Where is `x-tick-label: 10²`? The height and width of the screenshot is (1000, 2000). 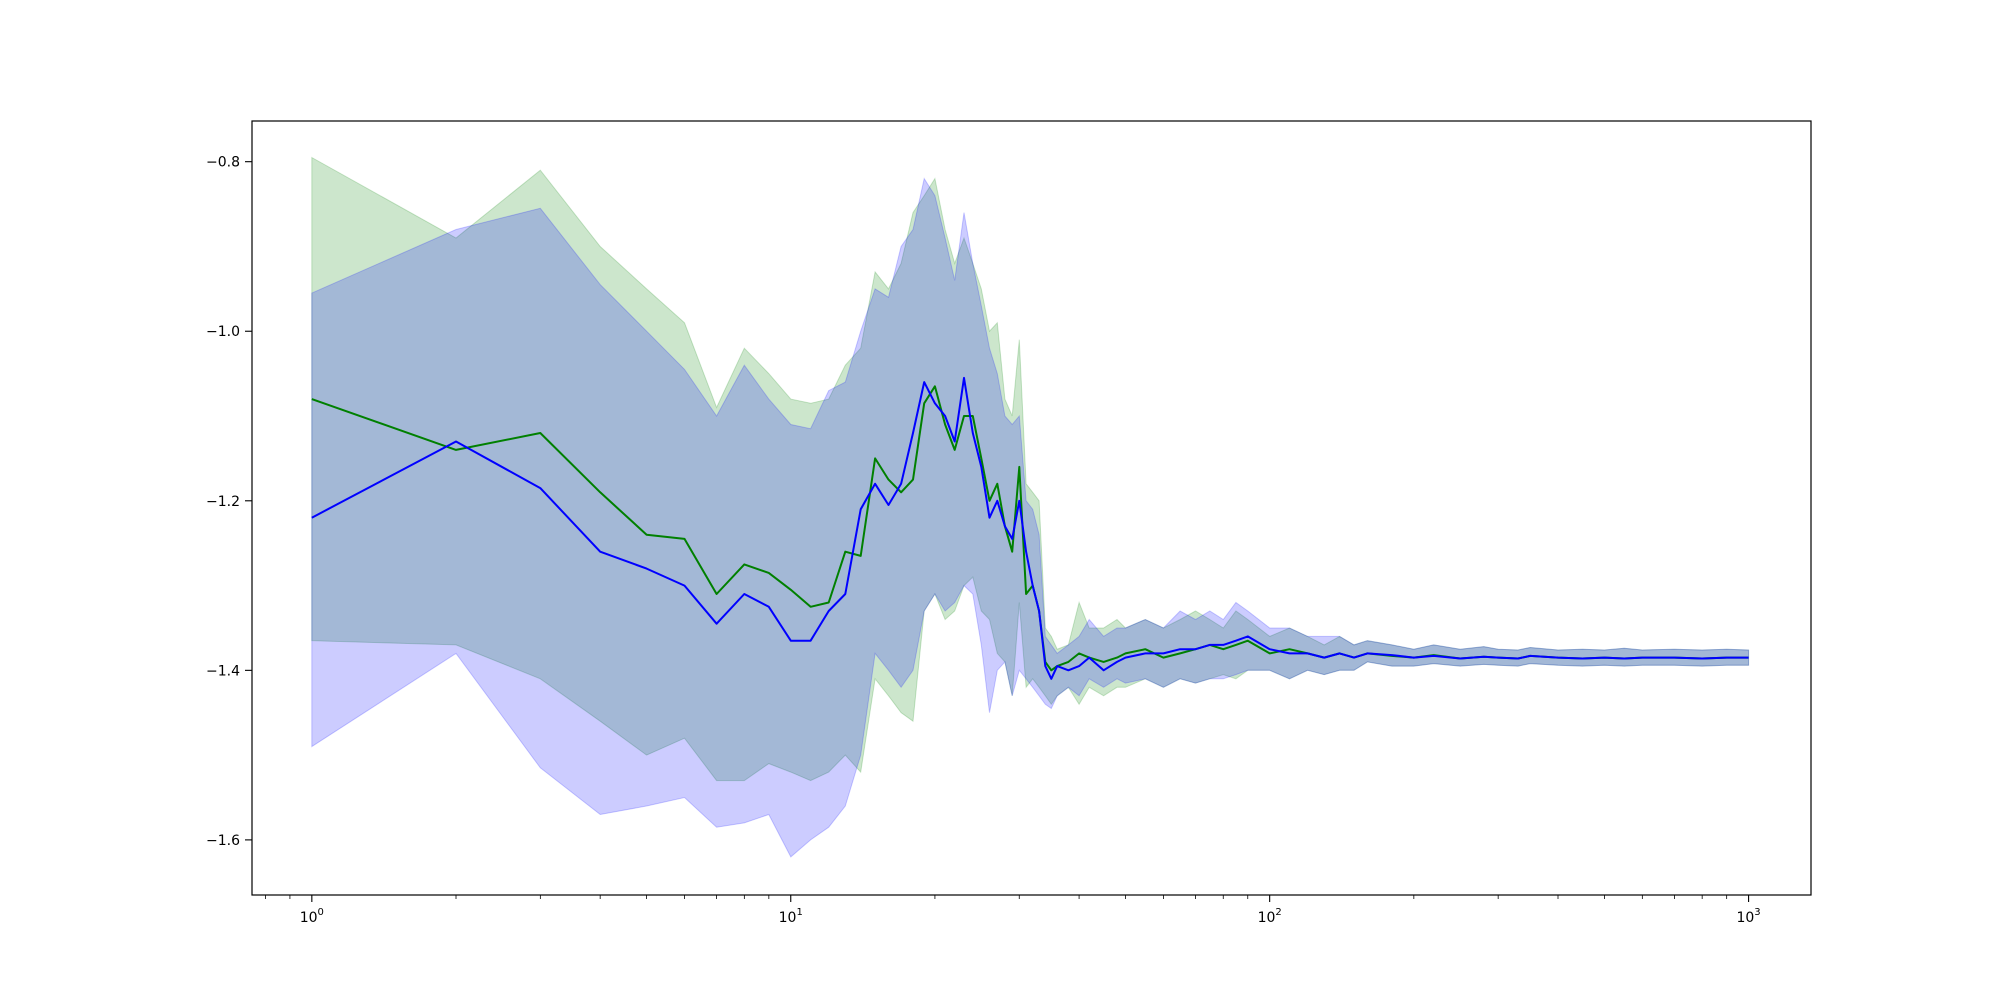
x-tick-label: 10² is located at coordinates (1270, 916).